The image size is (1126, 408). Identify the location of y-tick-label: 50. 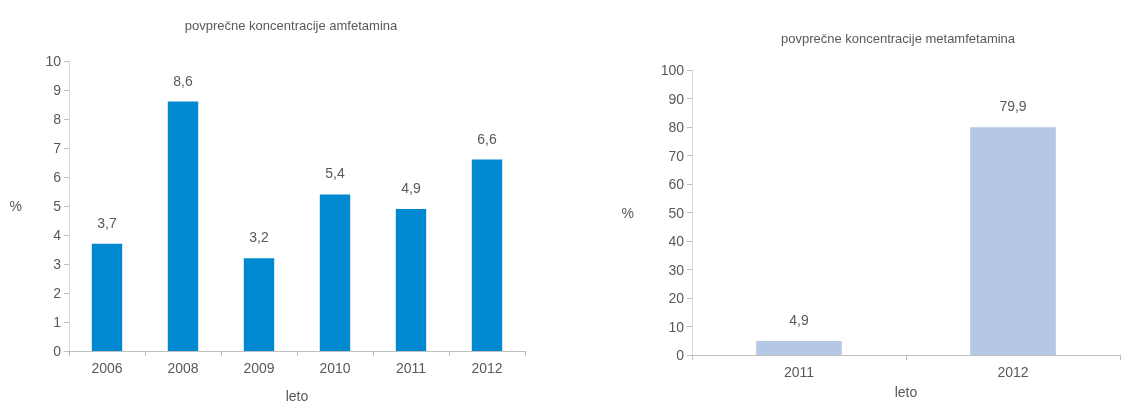
(676, 212).